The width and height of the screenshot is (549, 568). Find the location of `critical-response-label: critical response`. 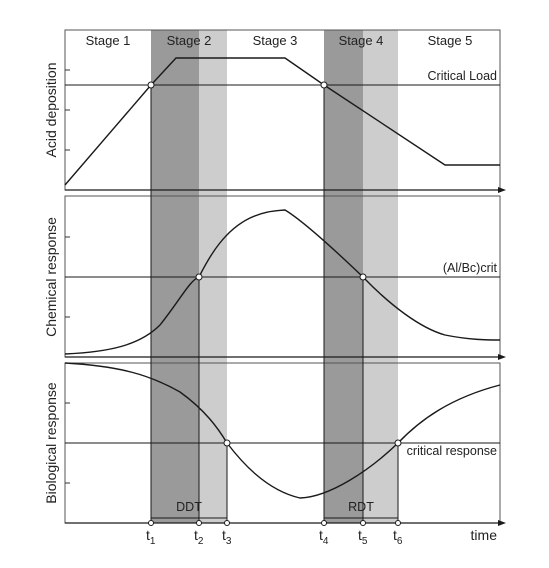

critical-response-label: critical response is located at coordinates (452, 451).